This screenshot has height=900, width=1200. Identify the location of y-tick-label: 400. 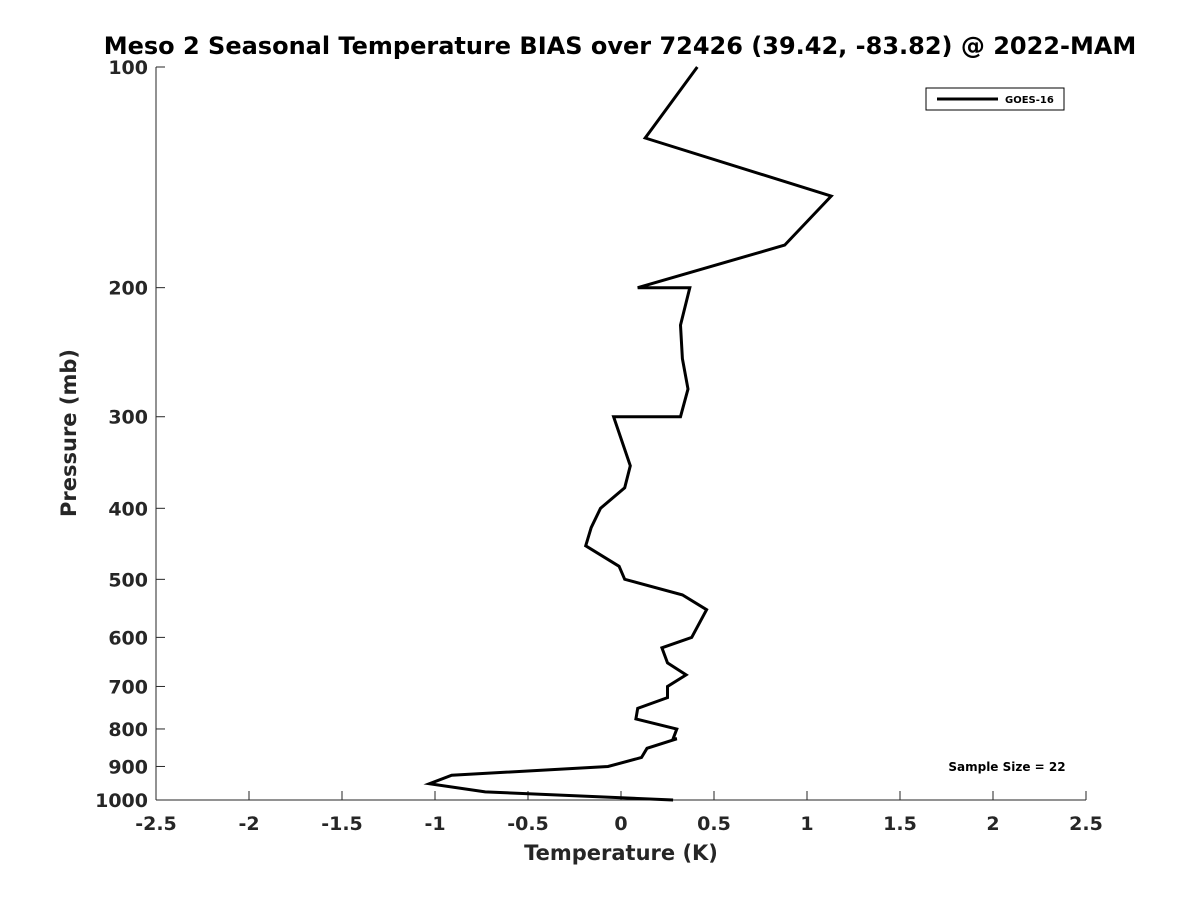
(128, 509).